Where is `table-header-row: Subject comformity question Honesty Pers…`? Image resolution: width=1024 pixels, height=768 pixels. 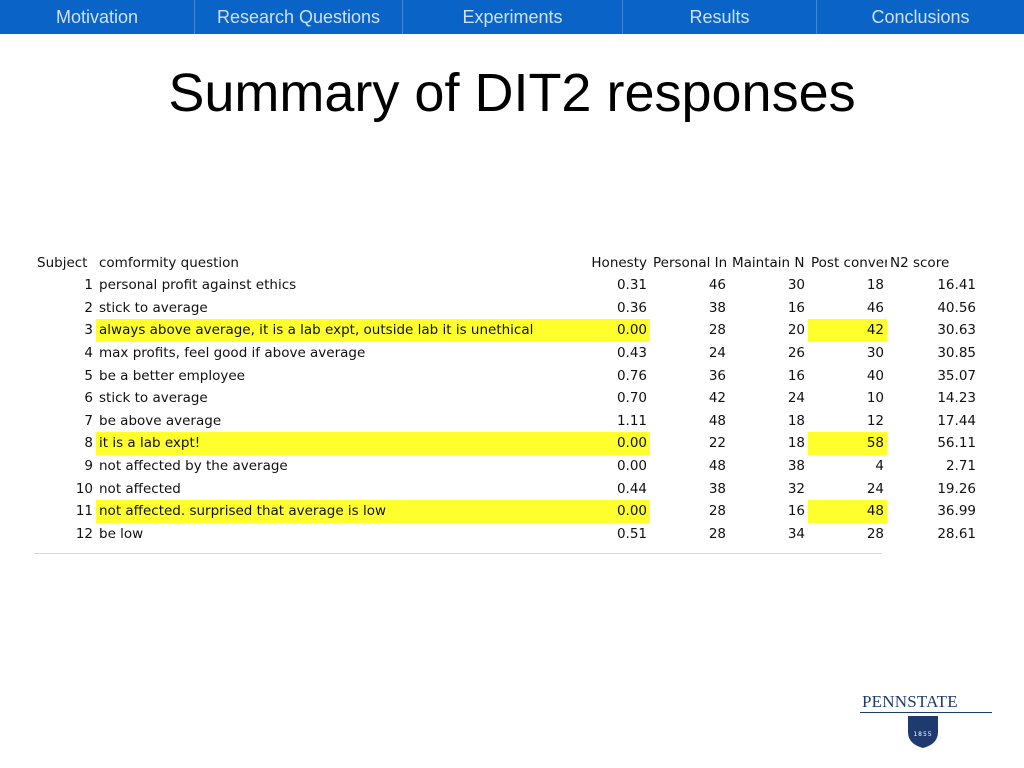 table-header-row: Subject comformity question Honesty Pers… is located at coordinates (506, 263).